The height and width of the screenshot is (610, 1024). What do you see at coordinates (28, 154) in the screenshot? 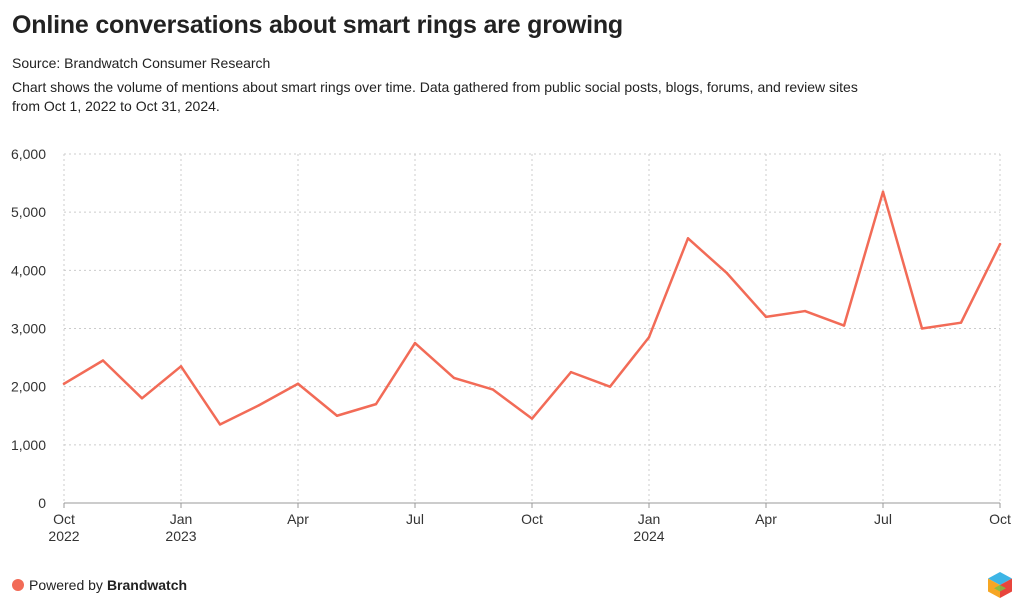
I see `y-tick-label: 6,000` at bounding box center [28, 154].